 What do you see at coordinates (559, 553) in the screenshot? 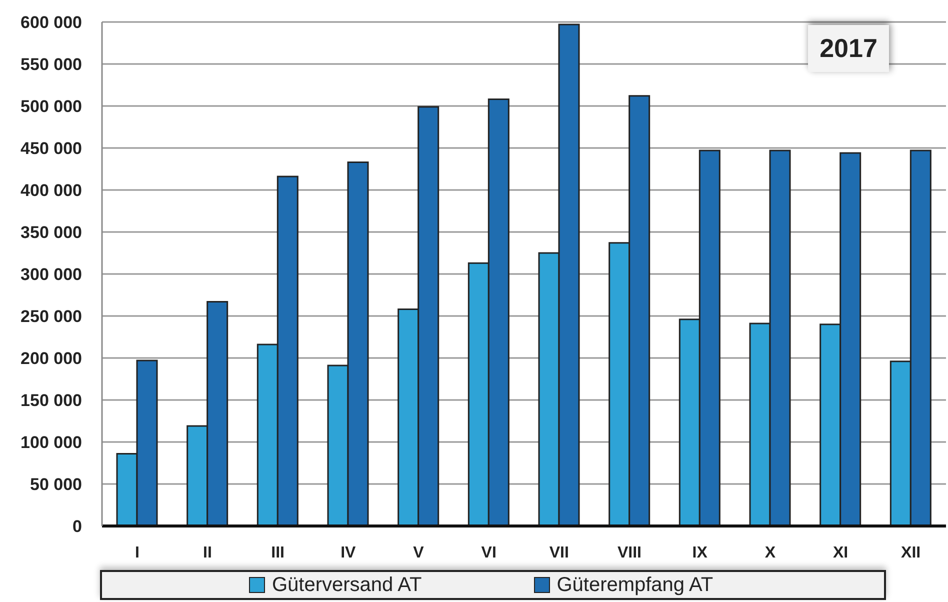
I see `x-tick-label: VII` at bounding box center [559, 553].